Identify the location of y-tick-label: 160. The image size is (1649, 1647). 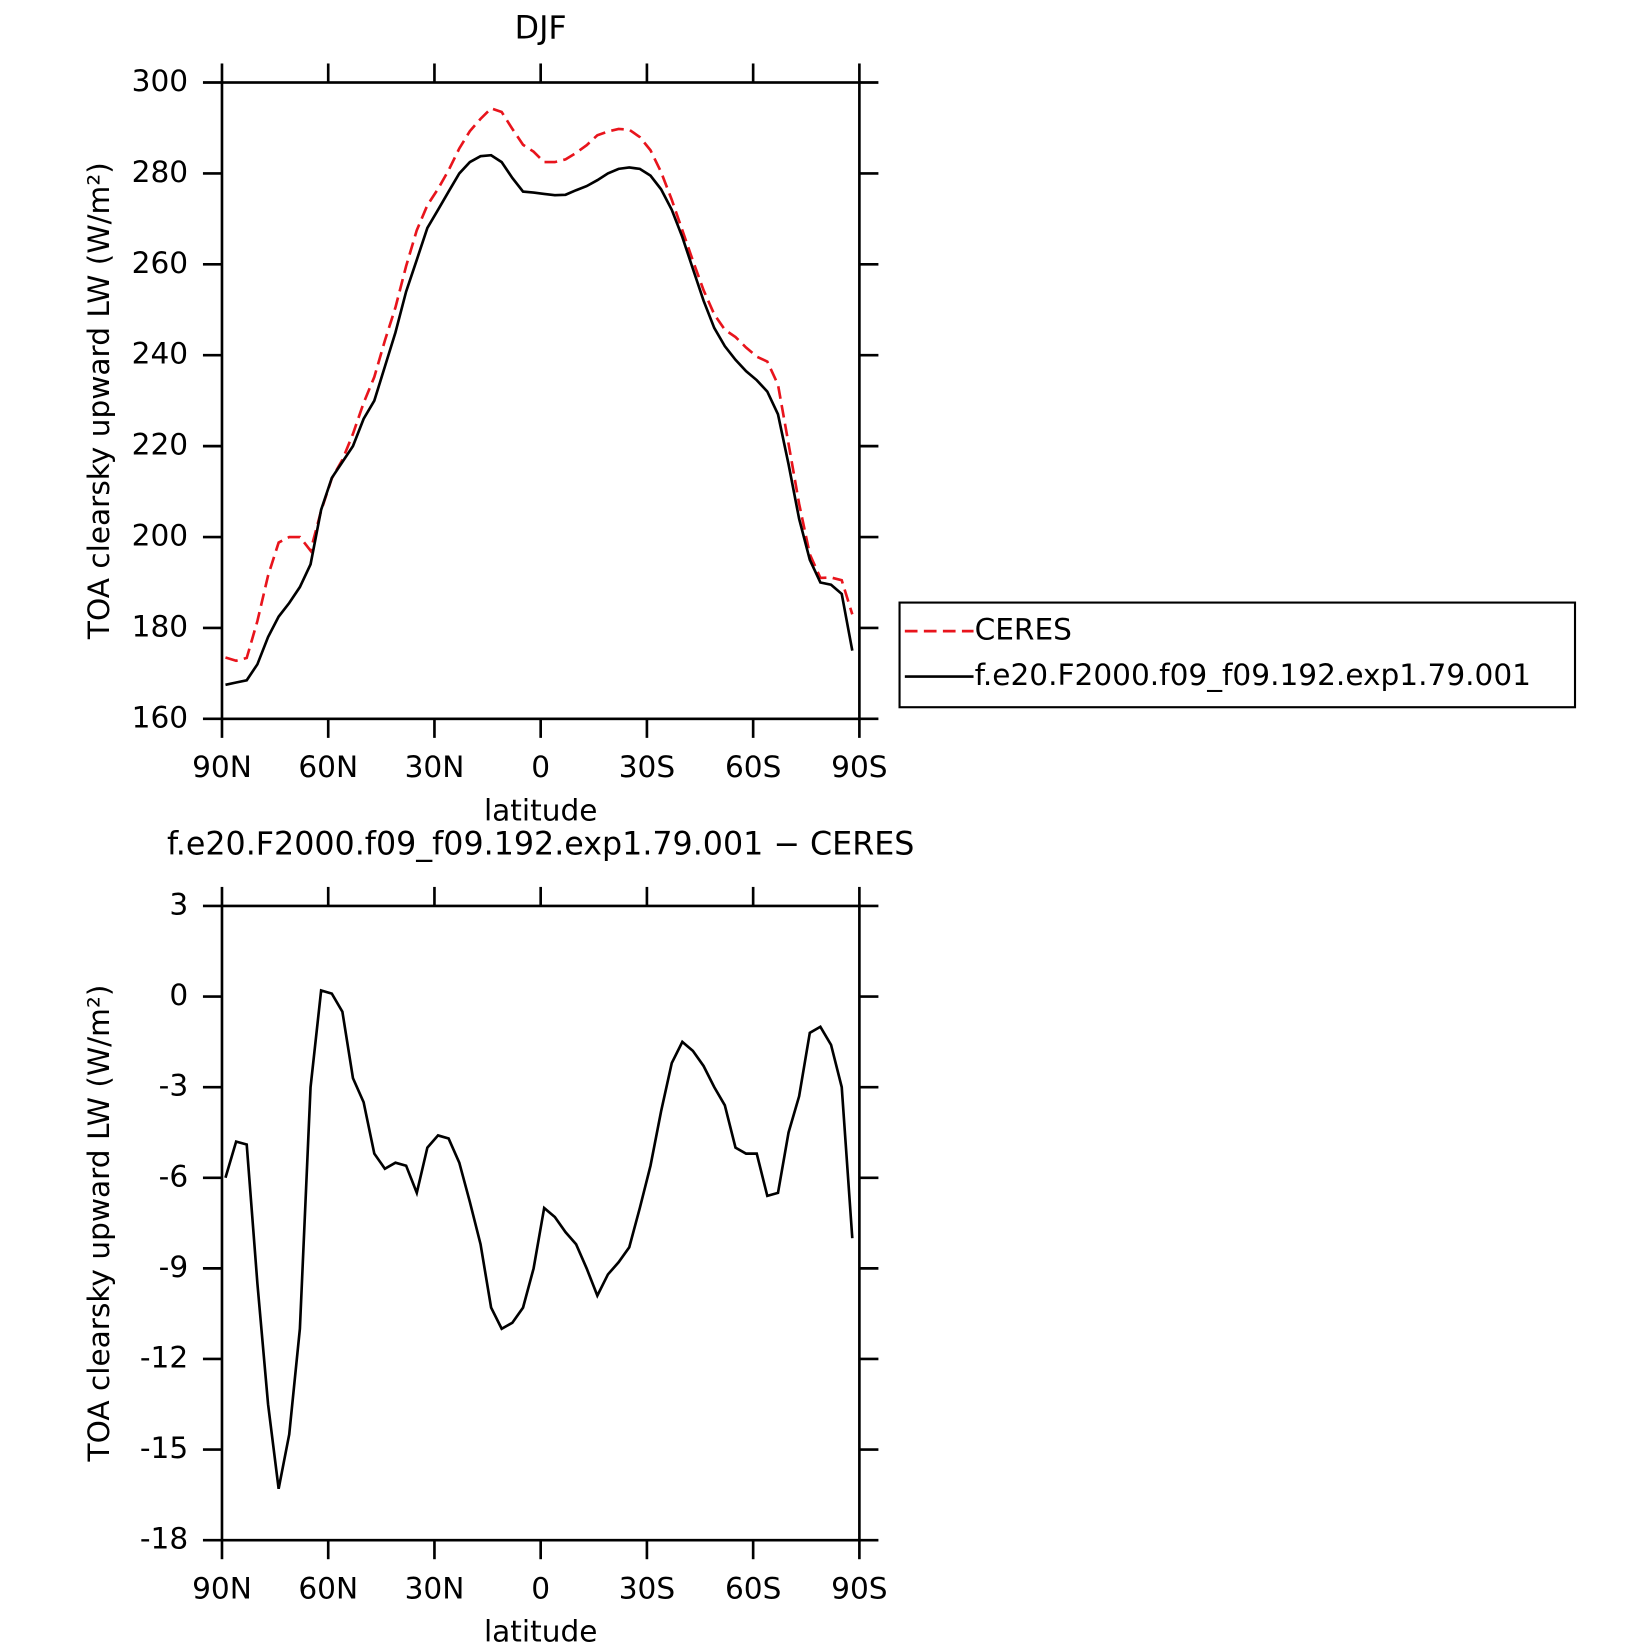
(160, 717).